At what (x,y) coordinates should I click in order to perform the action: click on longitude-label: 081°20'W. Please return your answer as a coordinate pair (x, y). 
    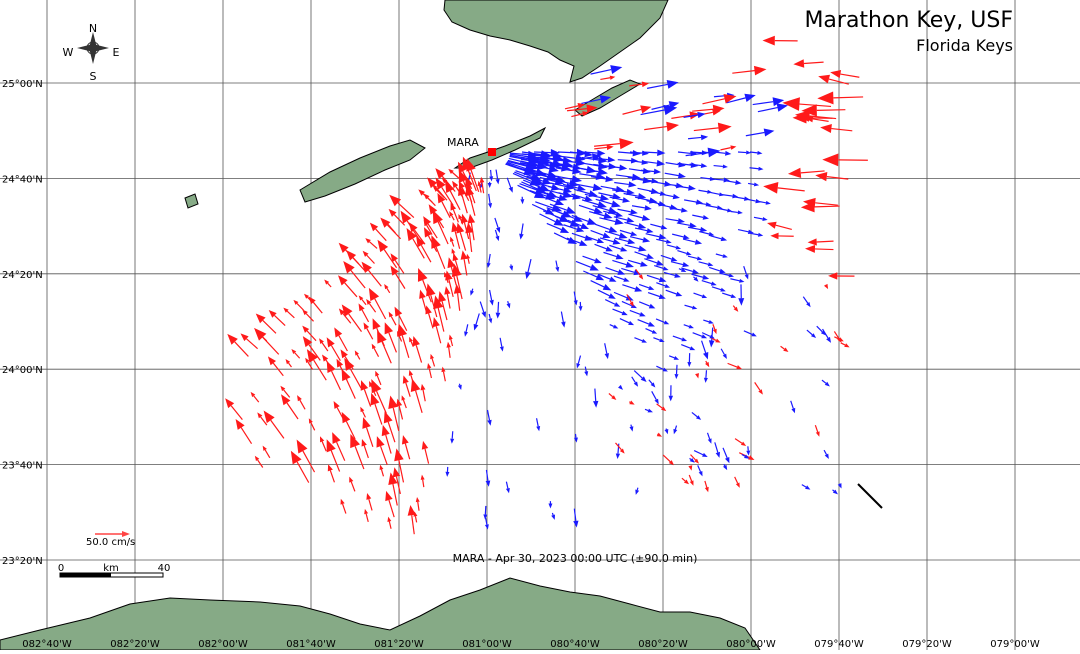
    Looking at the image, I should click on (399, 644).